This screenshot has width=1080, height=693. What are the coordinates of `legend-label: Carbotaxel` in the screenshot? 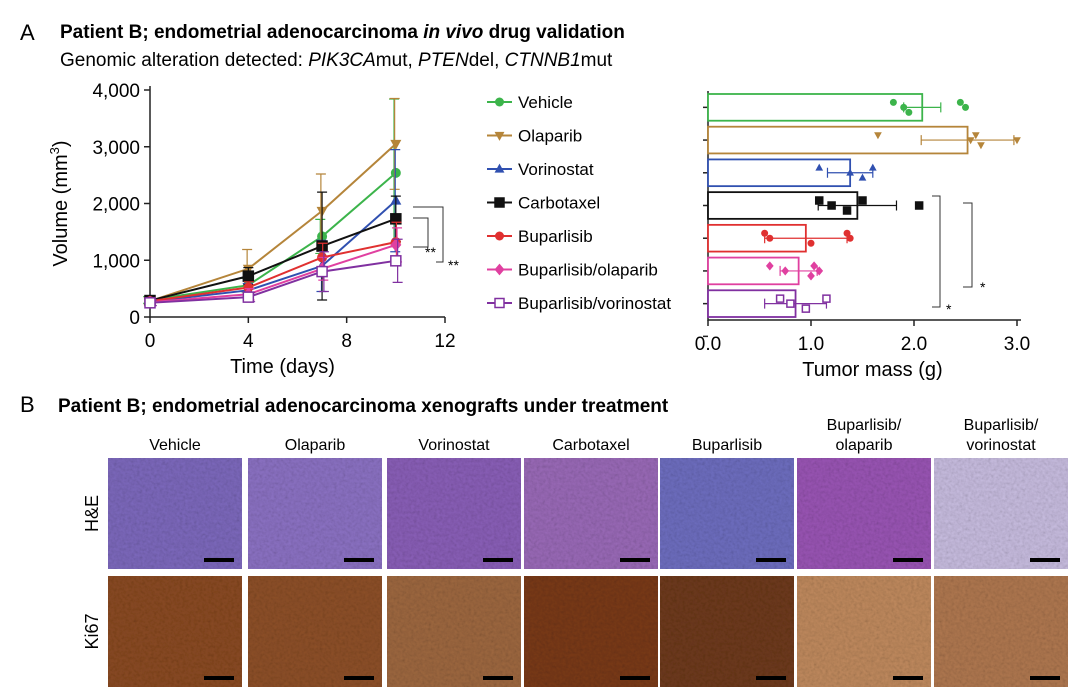 It's located at (559, 203).